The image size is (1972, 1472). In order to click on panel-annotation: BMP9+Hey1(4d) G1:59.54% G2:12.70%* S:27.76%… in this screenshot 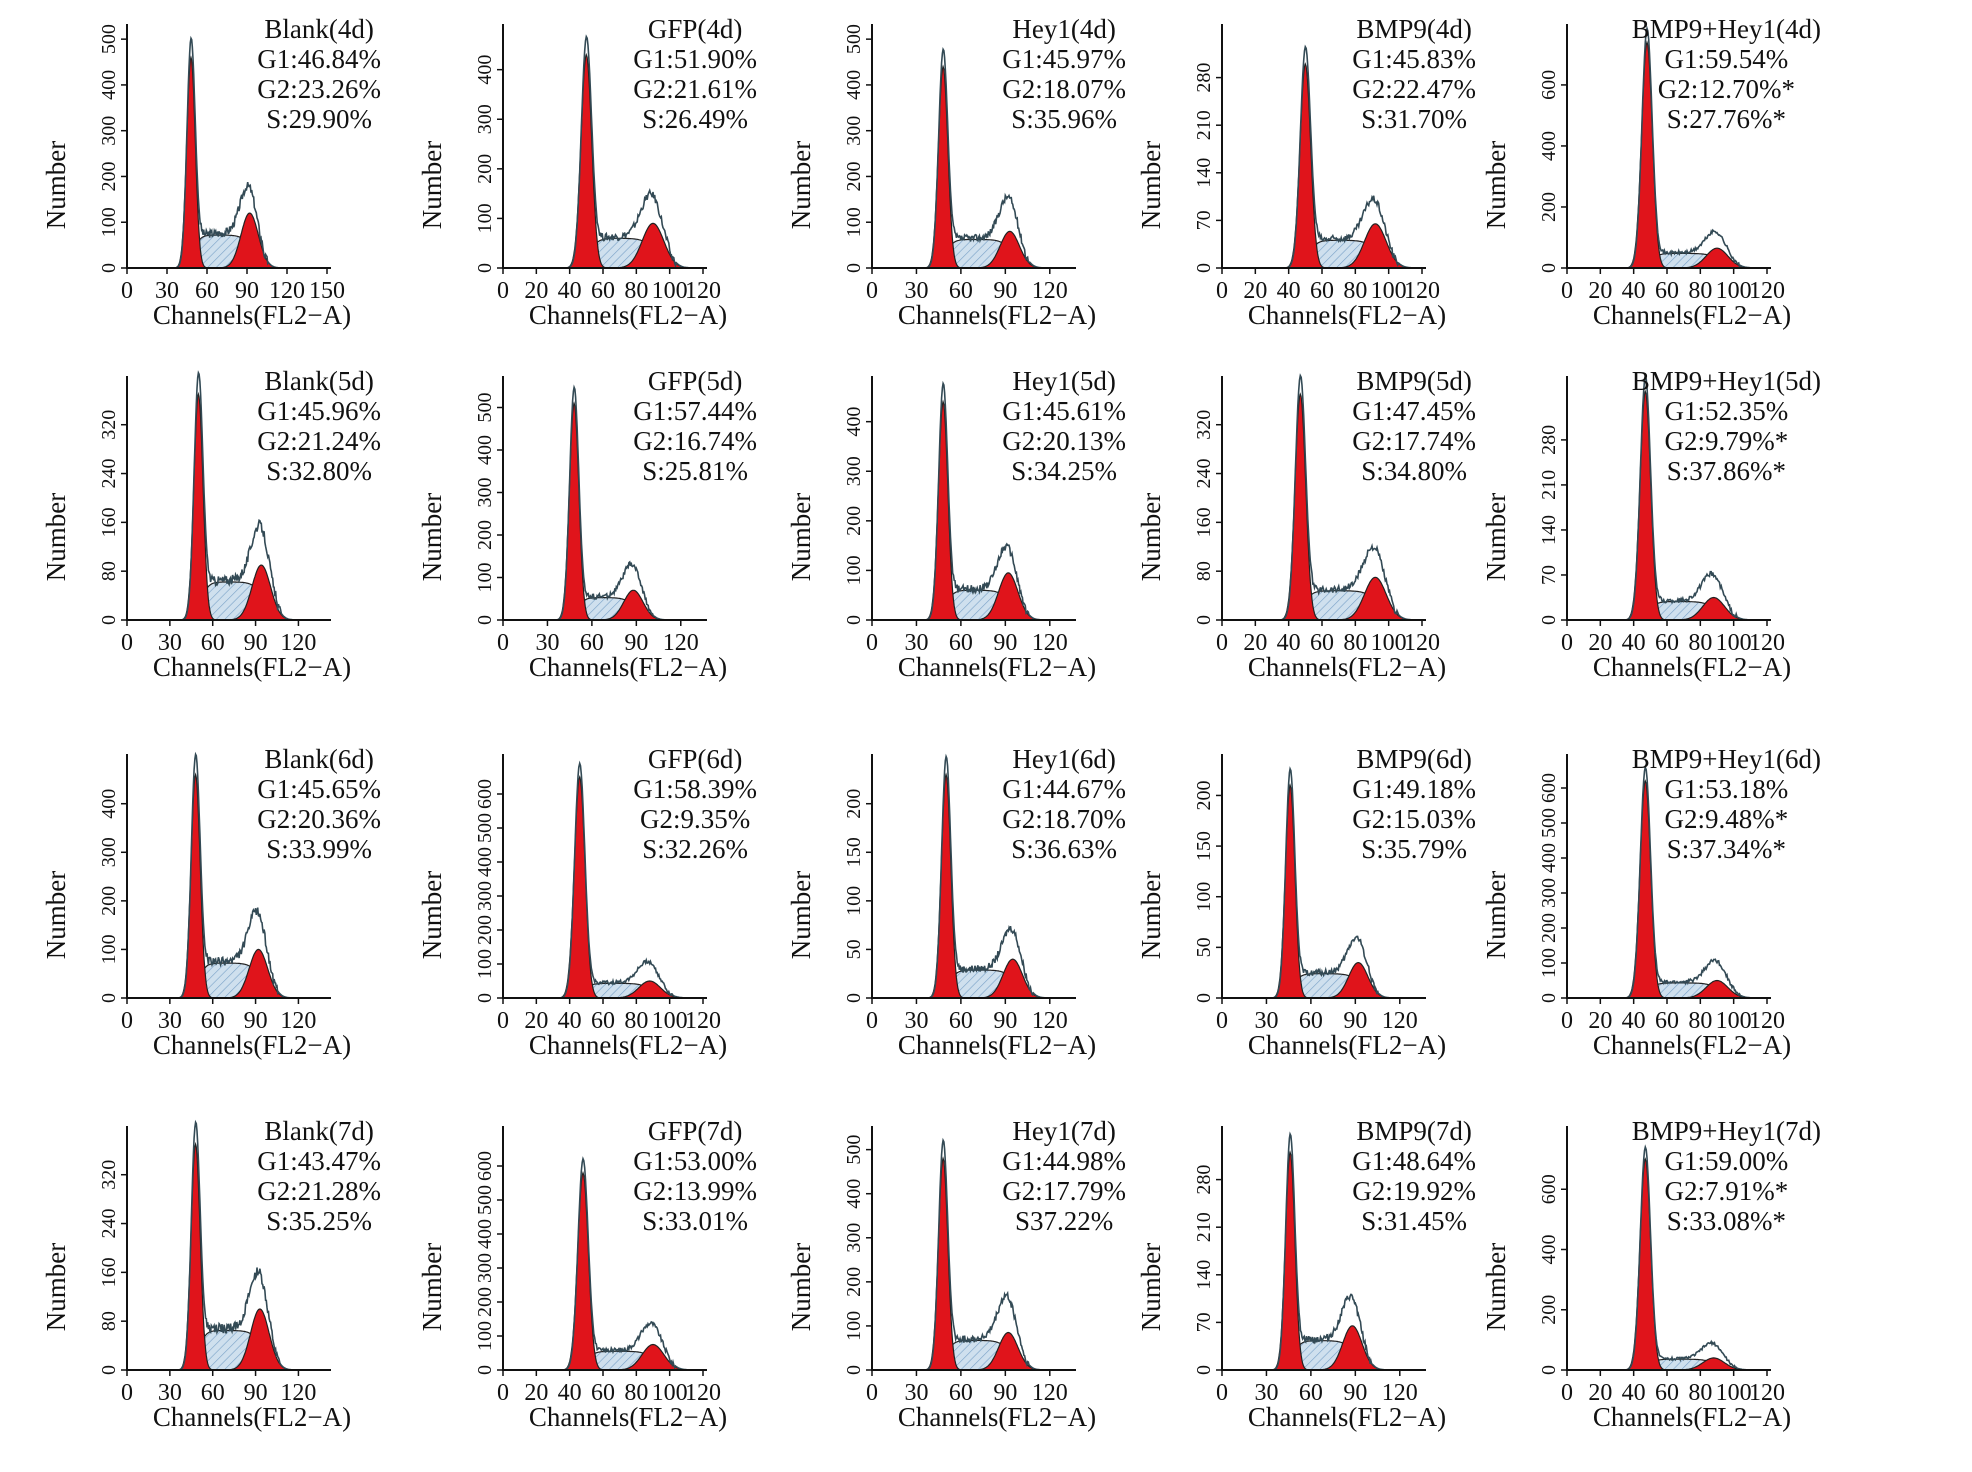, I will do `click(1726, 74)`.